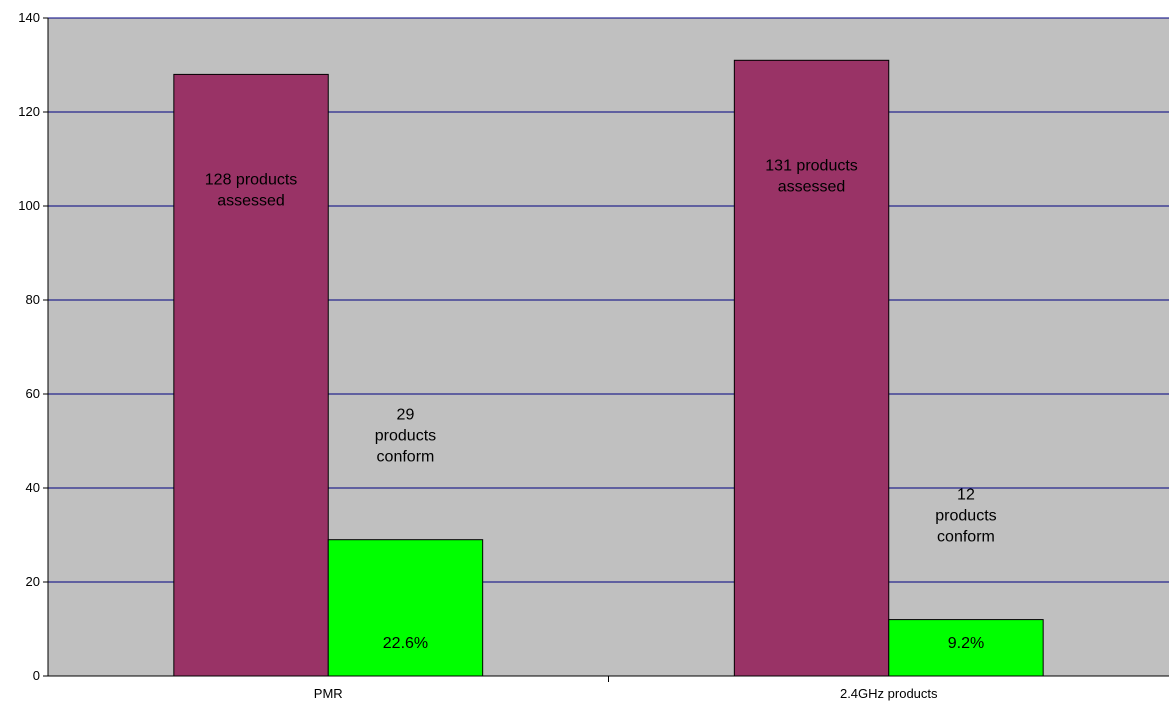 The height and width of the screenshot is (706, 1169). Describe the element at coordinates (33, 299) in the screenshot. I see `y-tick-label: 80` at that location.